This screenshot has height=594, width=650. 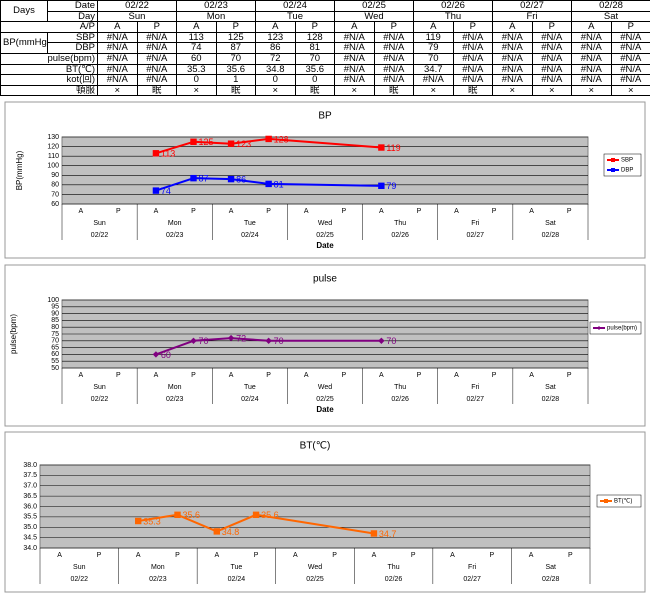 What do you see at coordinates (374, 16) in the screenshot?
I see `day-cell: Wed` at bounding box center [374, 16].